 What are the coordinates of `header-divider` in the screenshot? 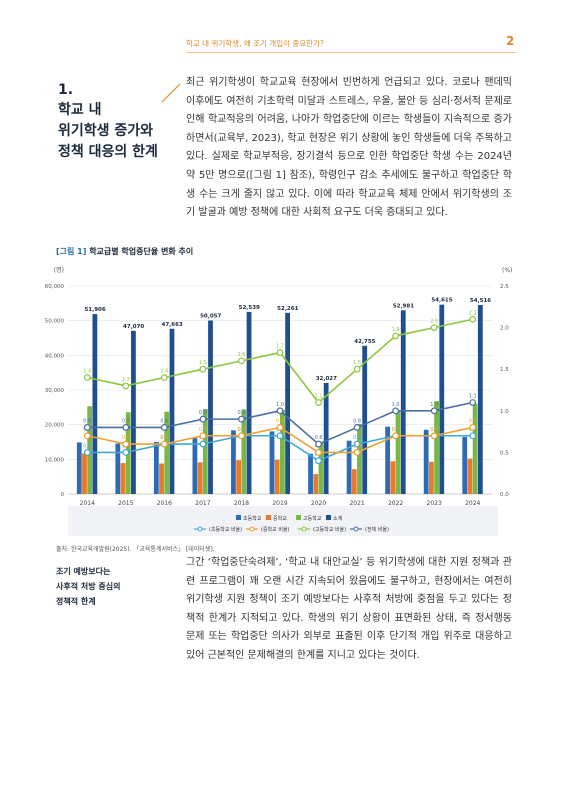 It's located at (351, 52).